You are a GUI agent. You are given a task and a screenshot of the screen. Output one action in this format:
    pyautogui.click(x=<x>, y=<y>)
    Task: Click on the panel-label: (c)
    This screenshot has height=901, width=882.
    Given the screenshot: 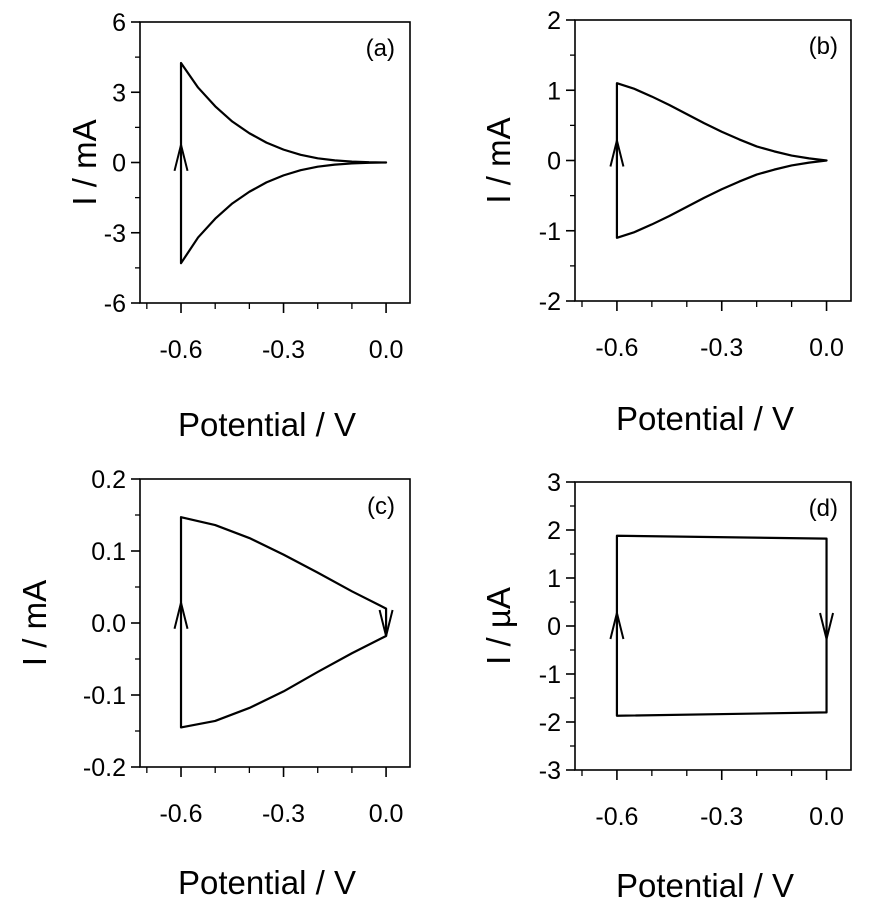 What is the action you would take?
    pyautogui.click(x=381, y=506)
    